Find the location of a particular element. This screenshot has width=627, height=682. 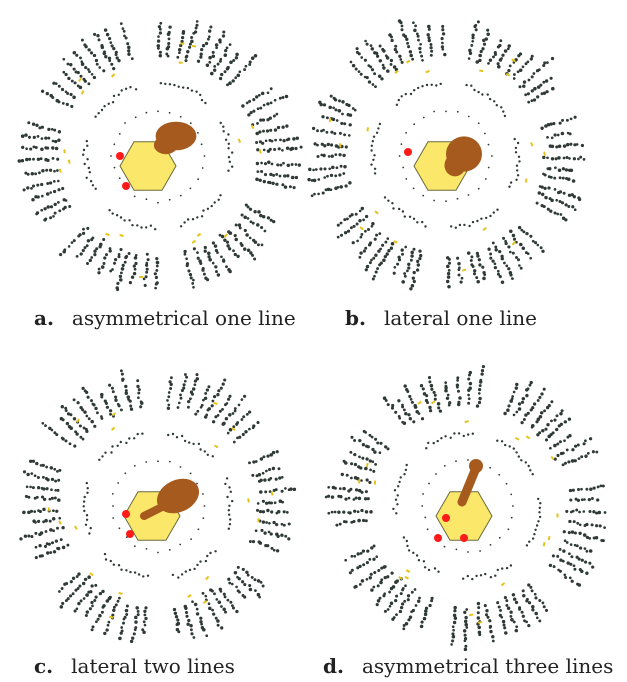

caption-b-label: lateral one line is located at coordinates (460, 318).